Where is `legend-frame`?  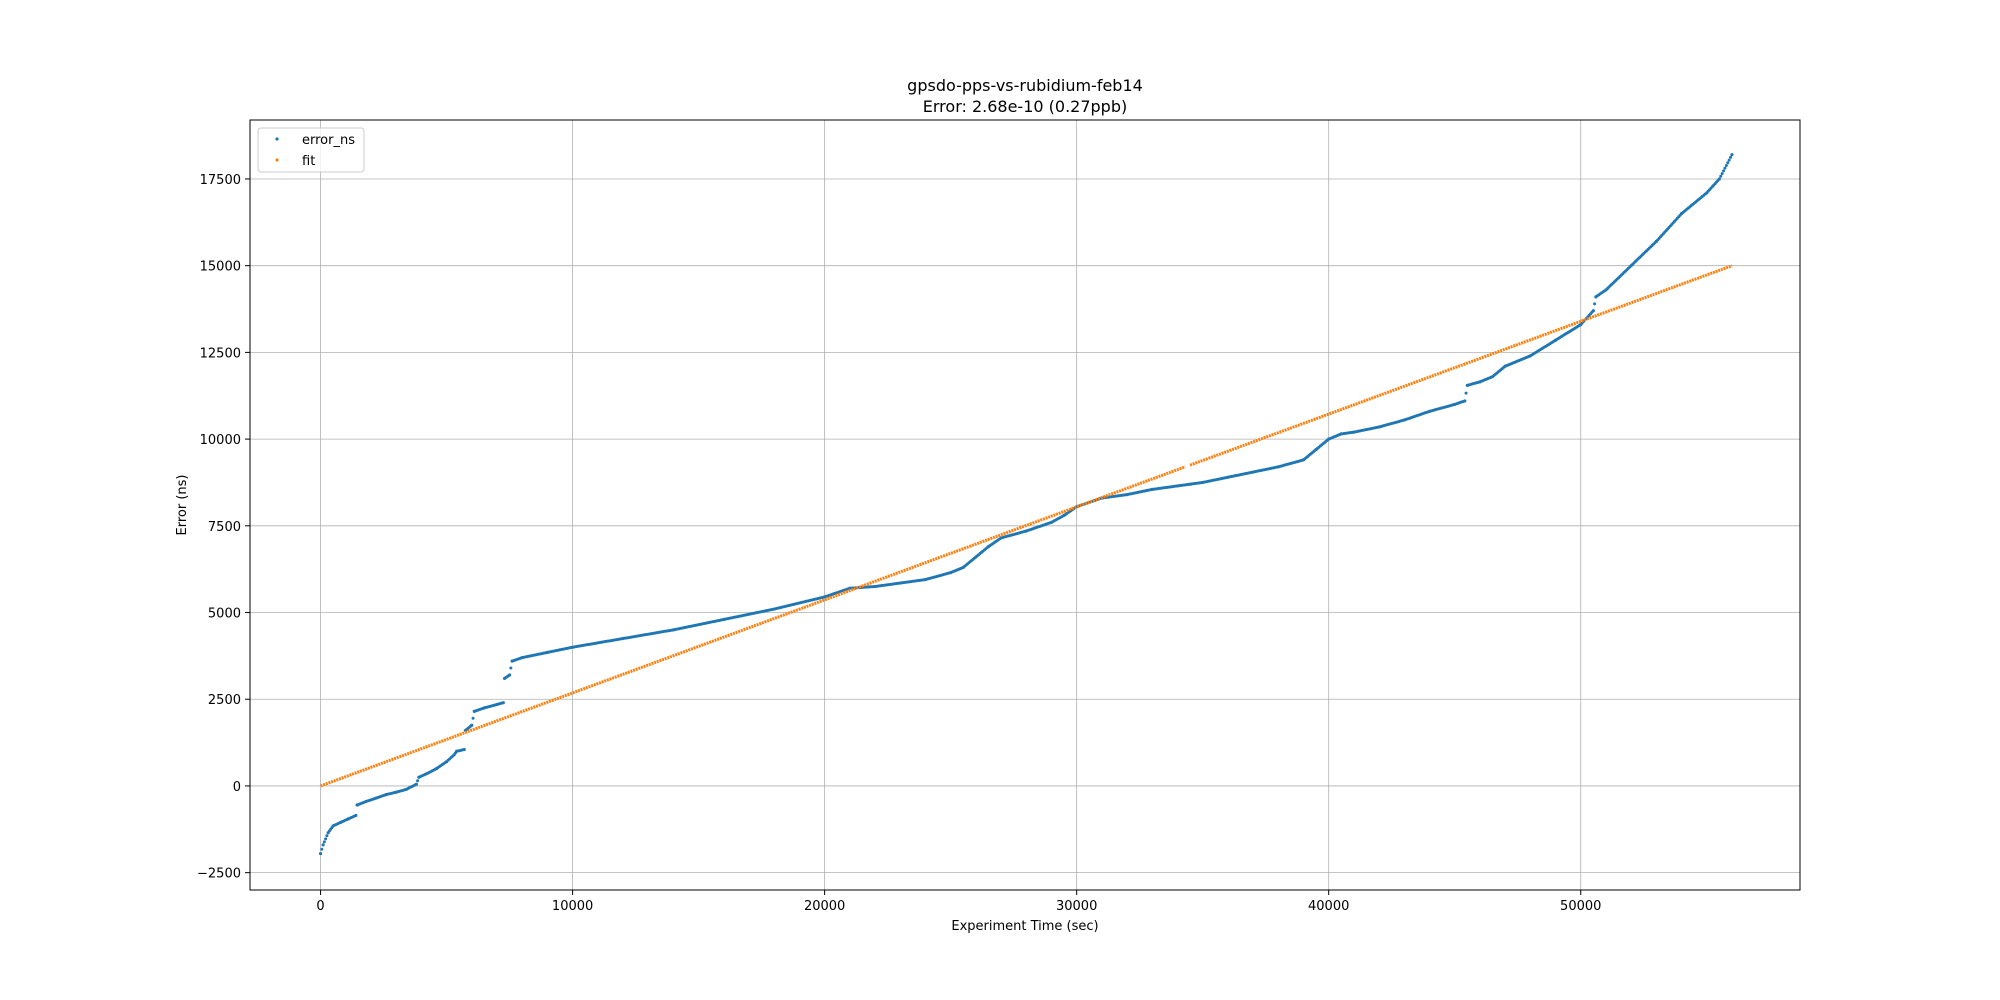 legend-frame is located at coordinates (311, 150).